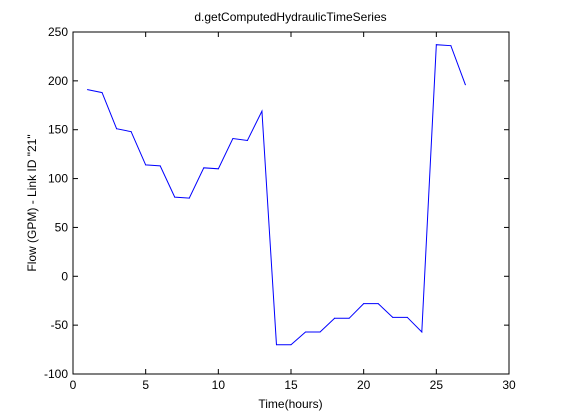  I want to click on y-tick-label: -50, so click(60, 325).